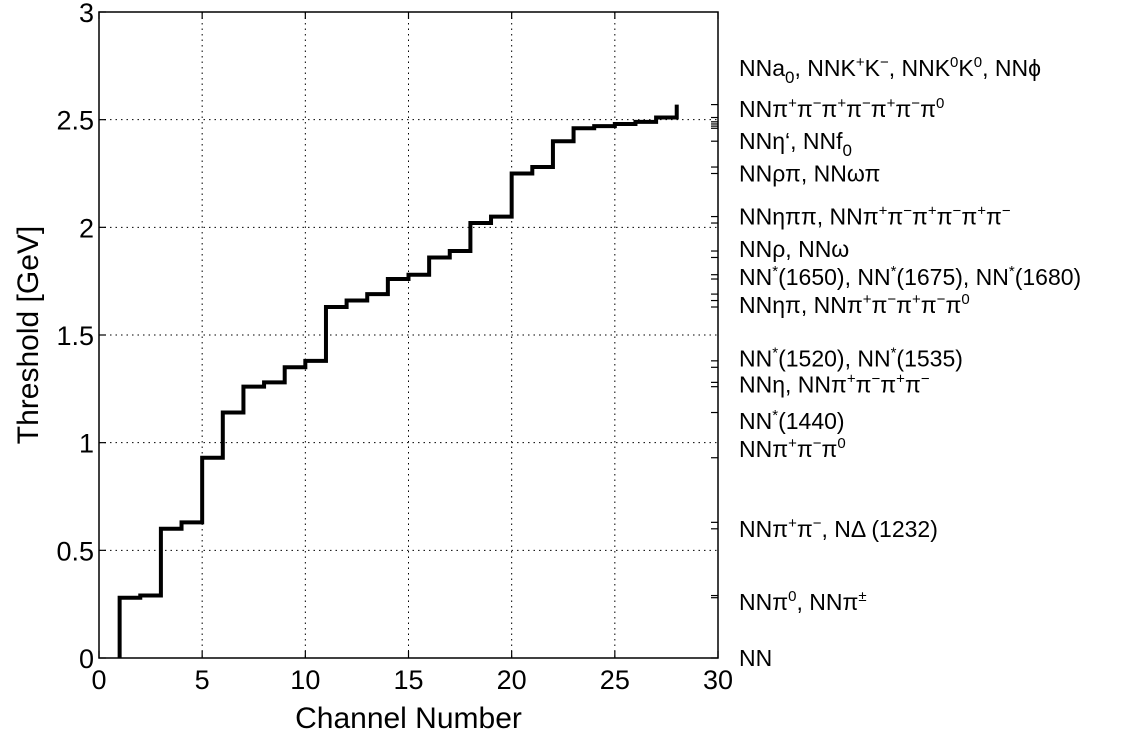 The height and width of the screenshot is (740, 1130). I want to click on channel-label: NNπ0, NNπ±, so click(803, 601).